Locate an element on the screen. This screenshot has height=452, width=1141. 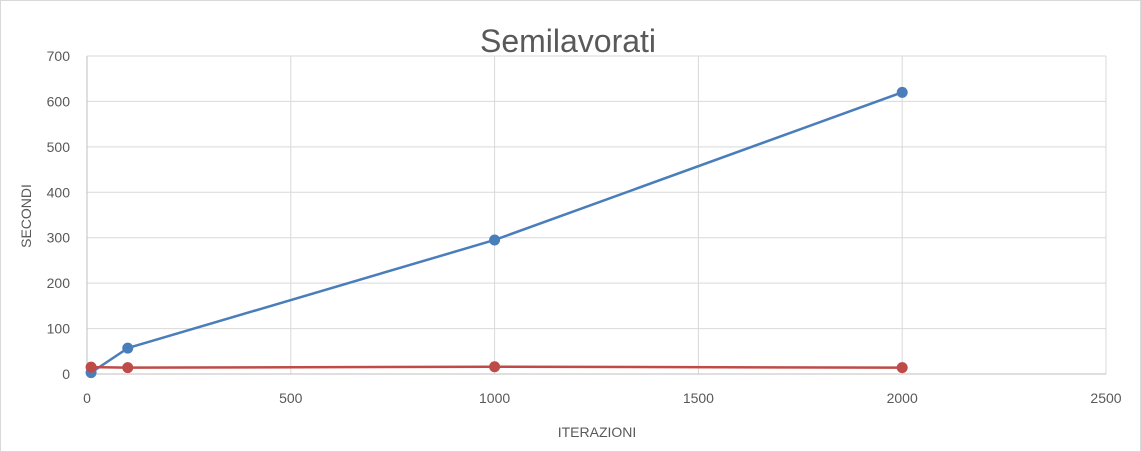
series-2-line is located at coordinates (497, 367).